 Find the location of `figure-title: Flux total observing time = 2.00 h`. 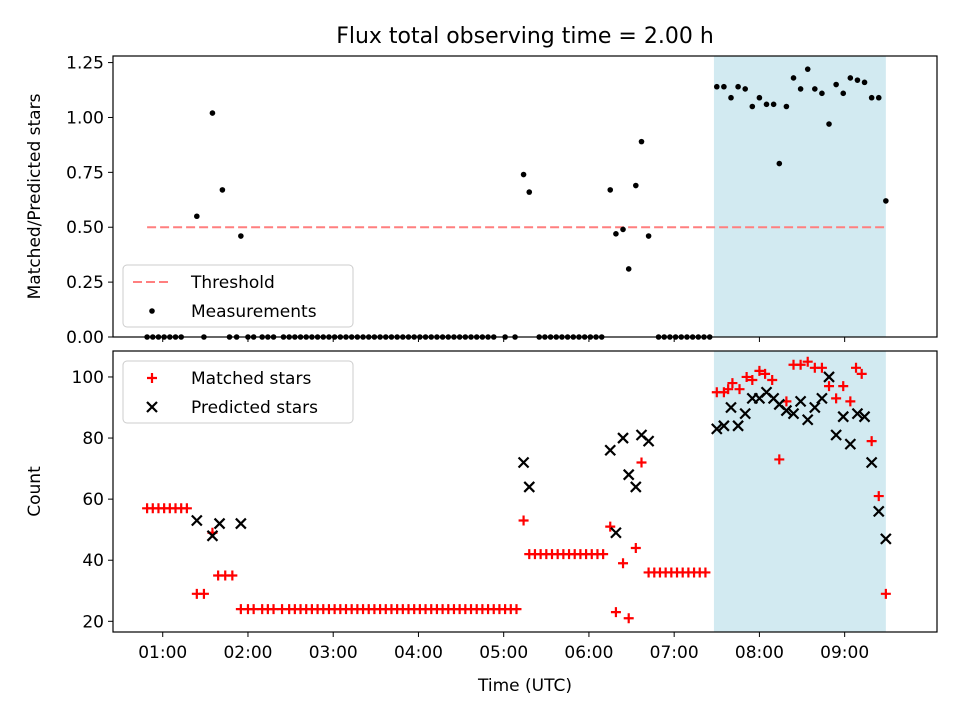

figure-title: Flux total observing time = 2.00 h is located at coordinates (525, 36).